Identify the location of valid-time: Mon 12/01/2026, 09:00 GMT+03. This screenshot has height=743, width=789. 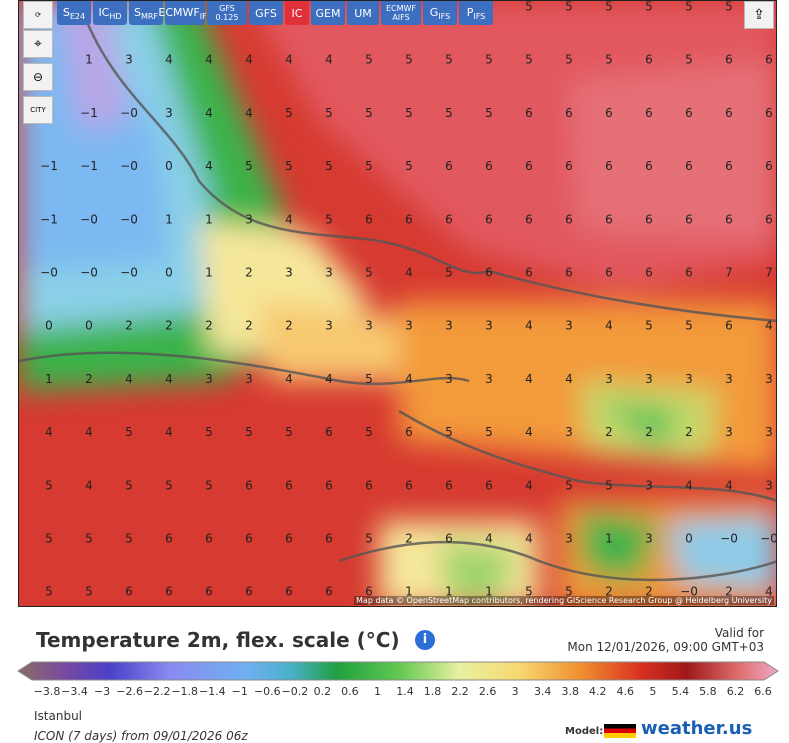
(665, 647).